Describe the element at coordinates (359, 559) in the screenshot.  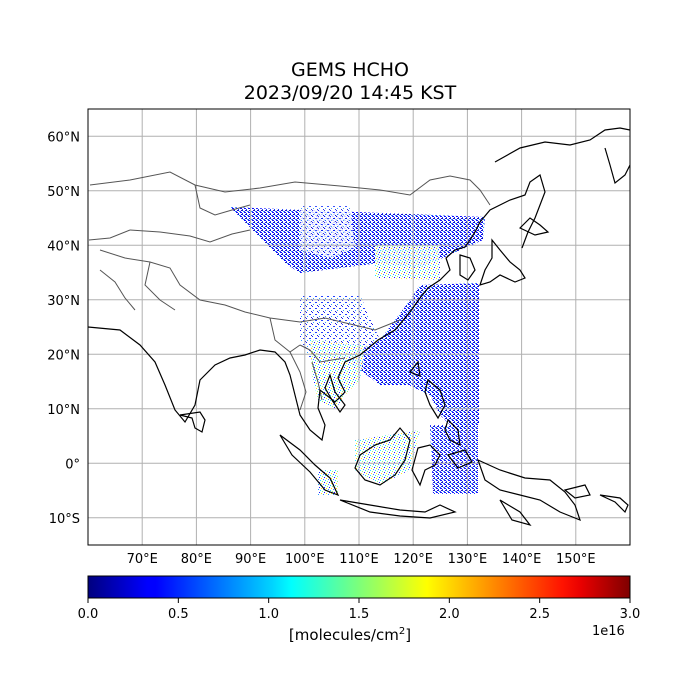
I see `lon-tick-label: 110°E` at that location.